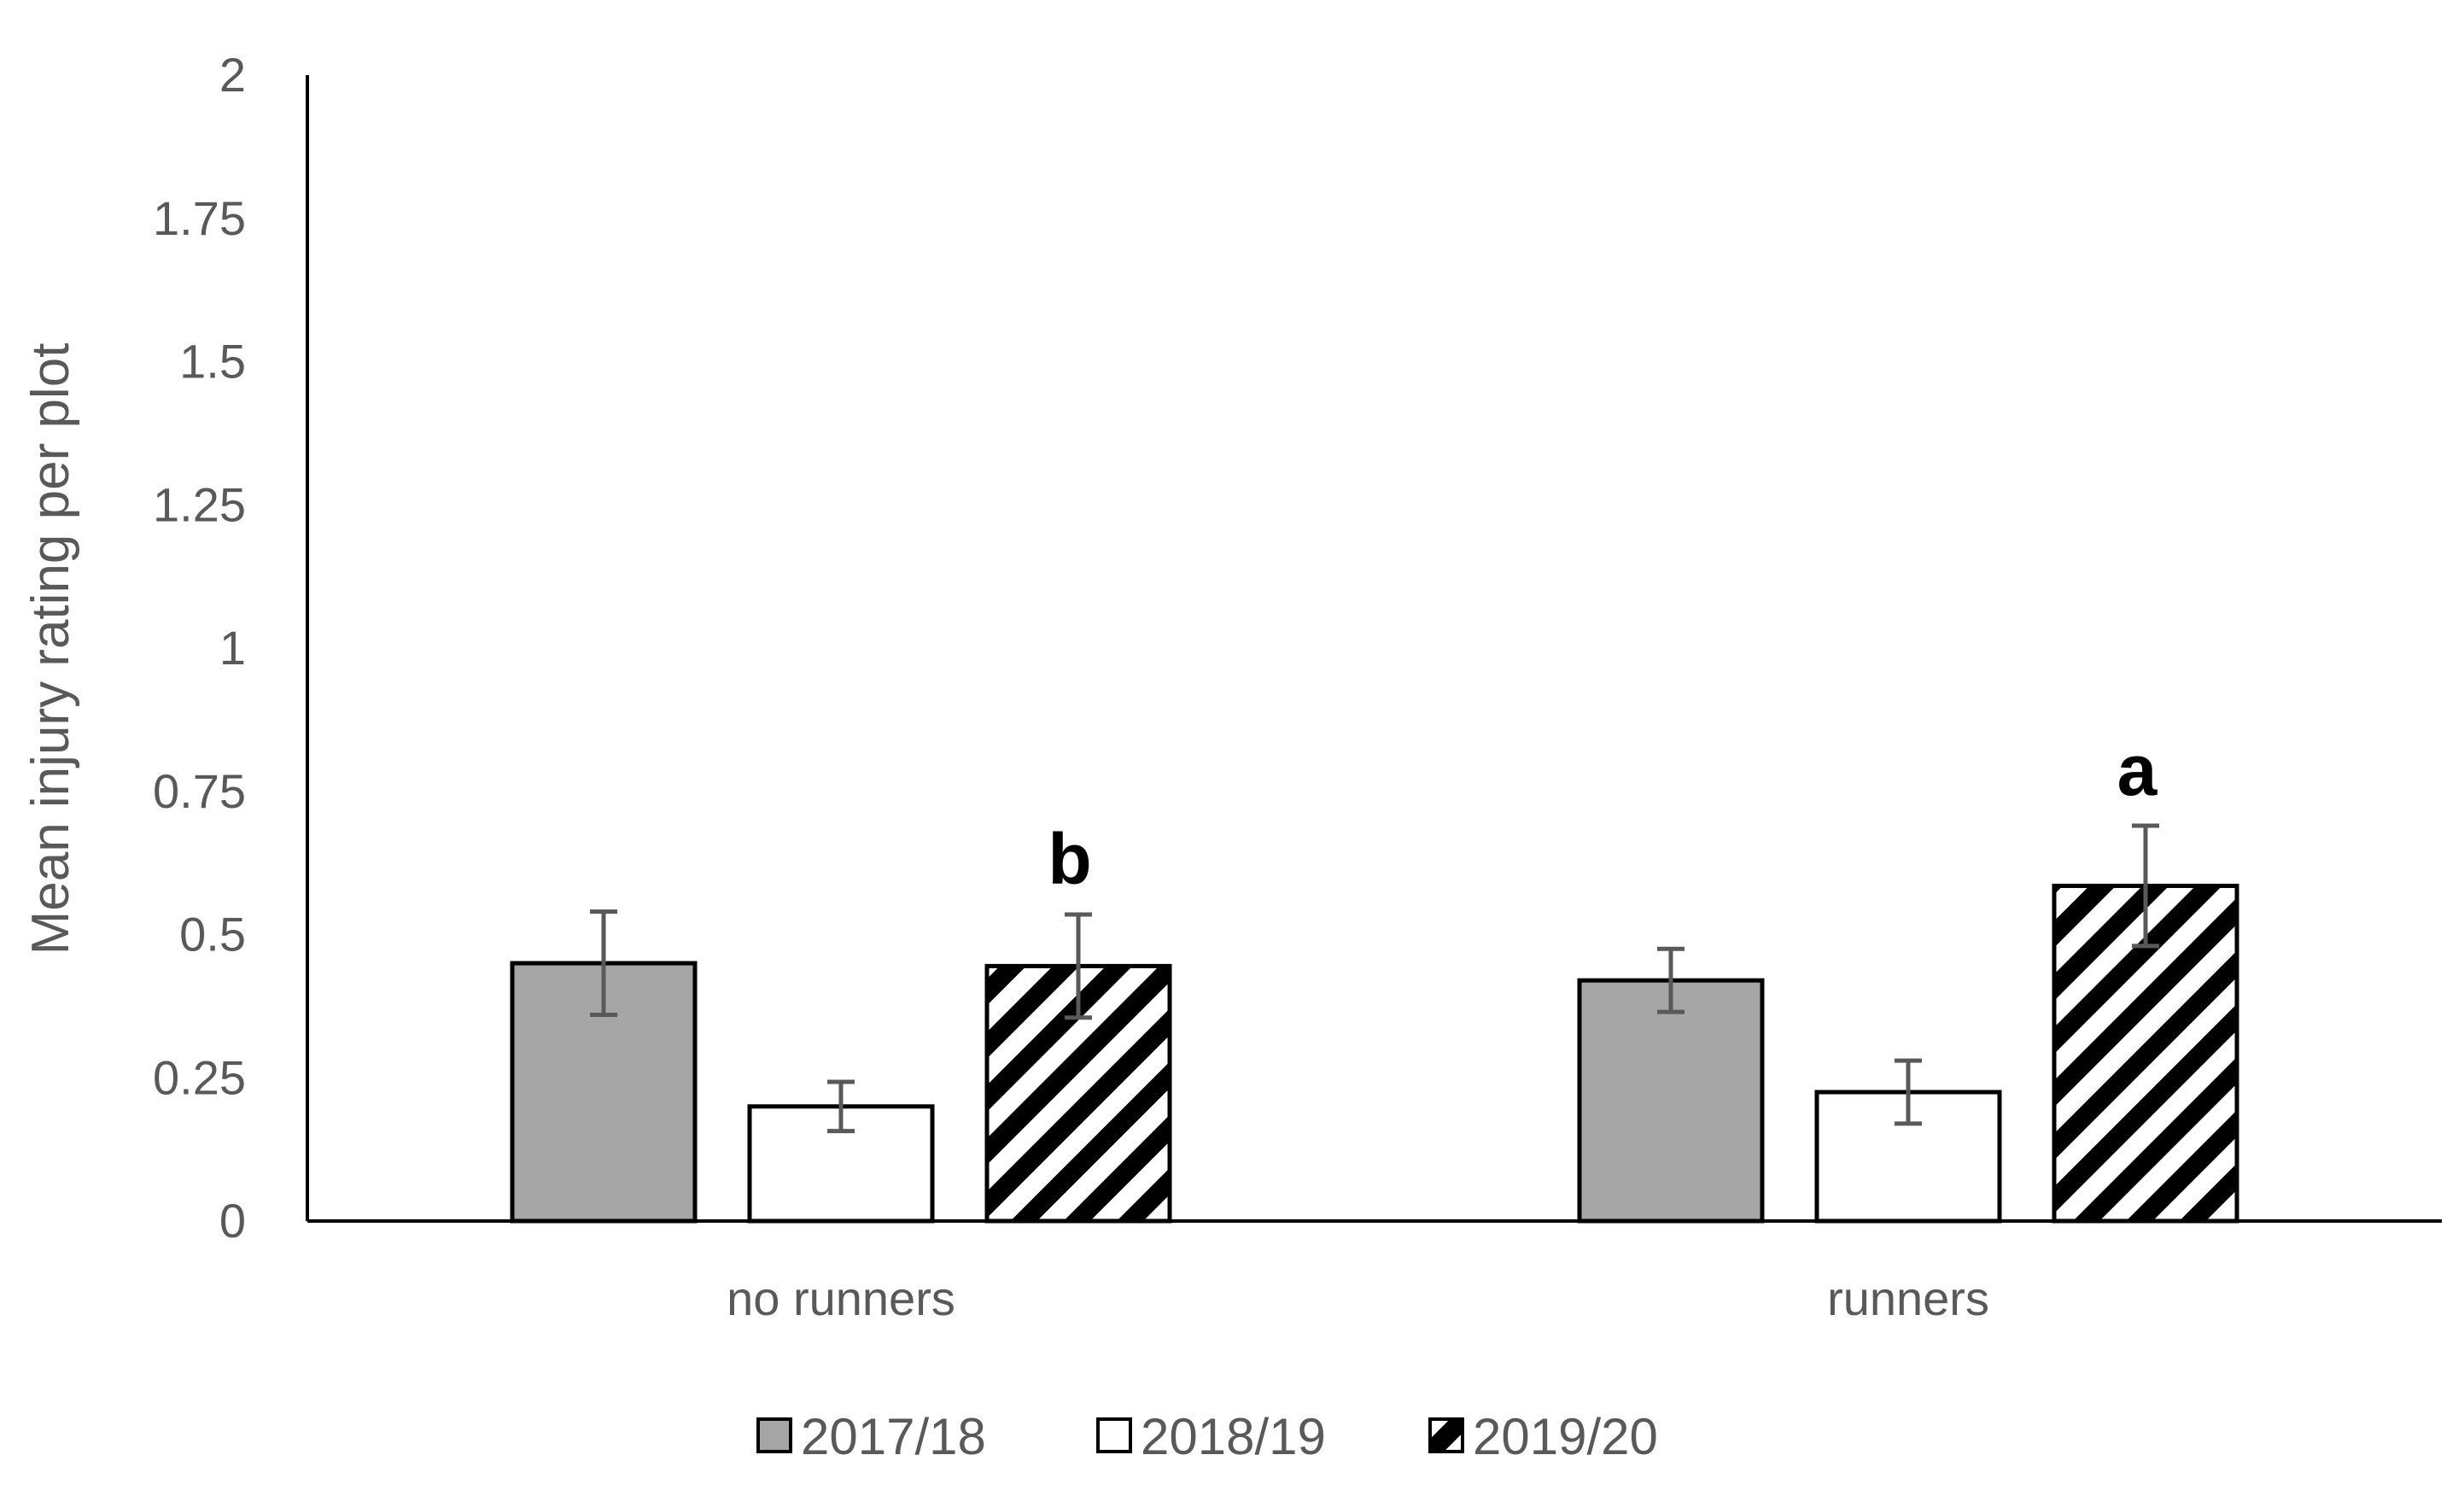 This screenshot has height=1490, width=2464. What do you see at coordinates (199, 504) in the screenshot?
I see `y-tick-label: 1.25` at bounding box center [199, 504].